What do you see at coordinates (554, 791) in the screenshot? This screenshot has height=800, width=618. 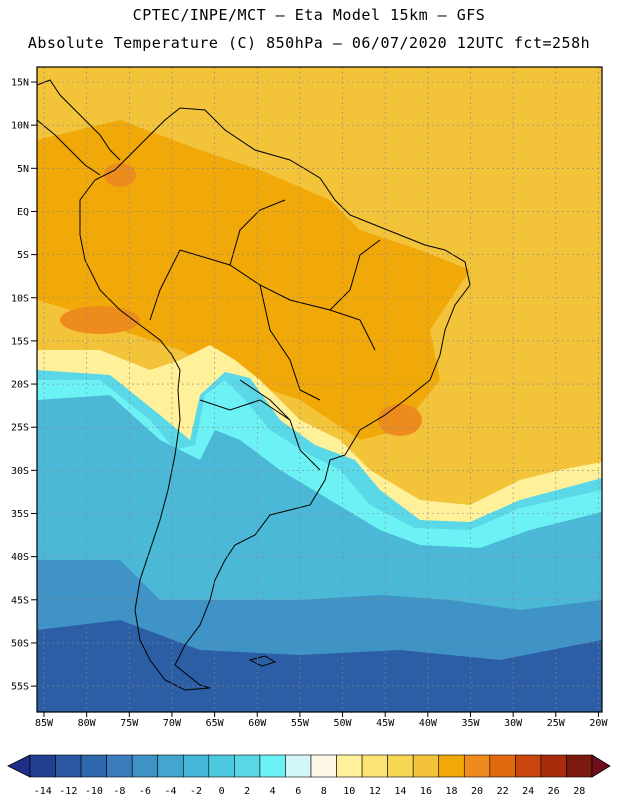 I see `colorbar-label: 26` at bounding box center [554, 791].